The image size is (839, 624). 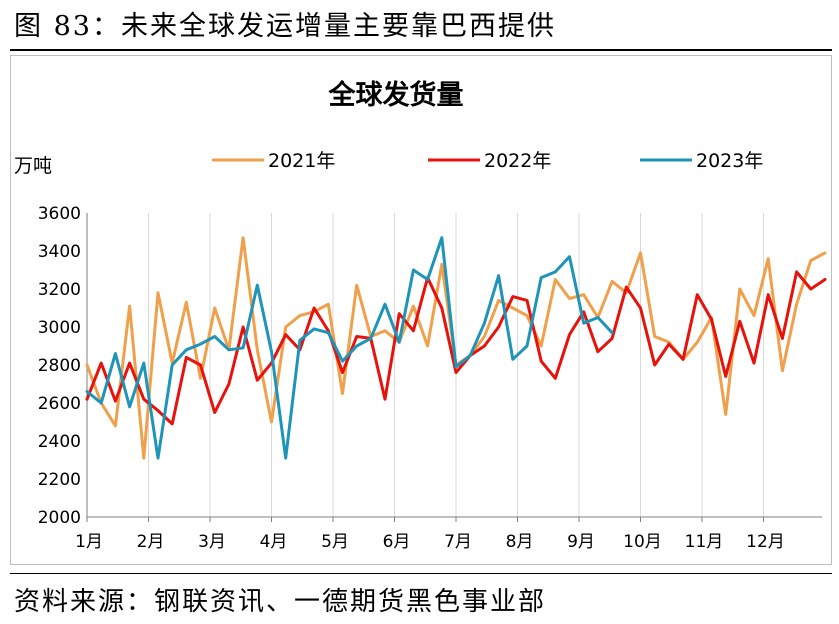 What do you see at coordinates (59, 214) in the screenshot?
I see `y-tick-label: 3600` at bounding box center [59, 214].